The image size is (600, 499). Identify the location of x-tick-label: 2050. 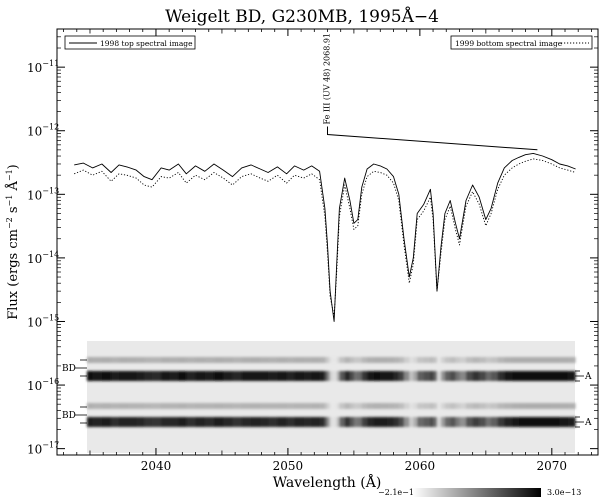
(288, 466).